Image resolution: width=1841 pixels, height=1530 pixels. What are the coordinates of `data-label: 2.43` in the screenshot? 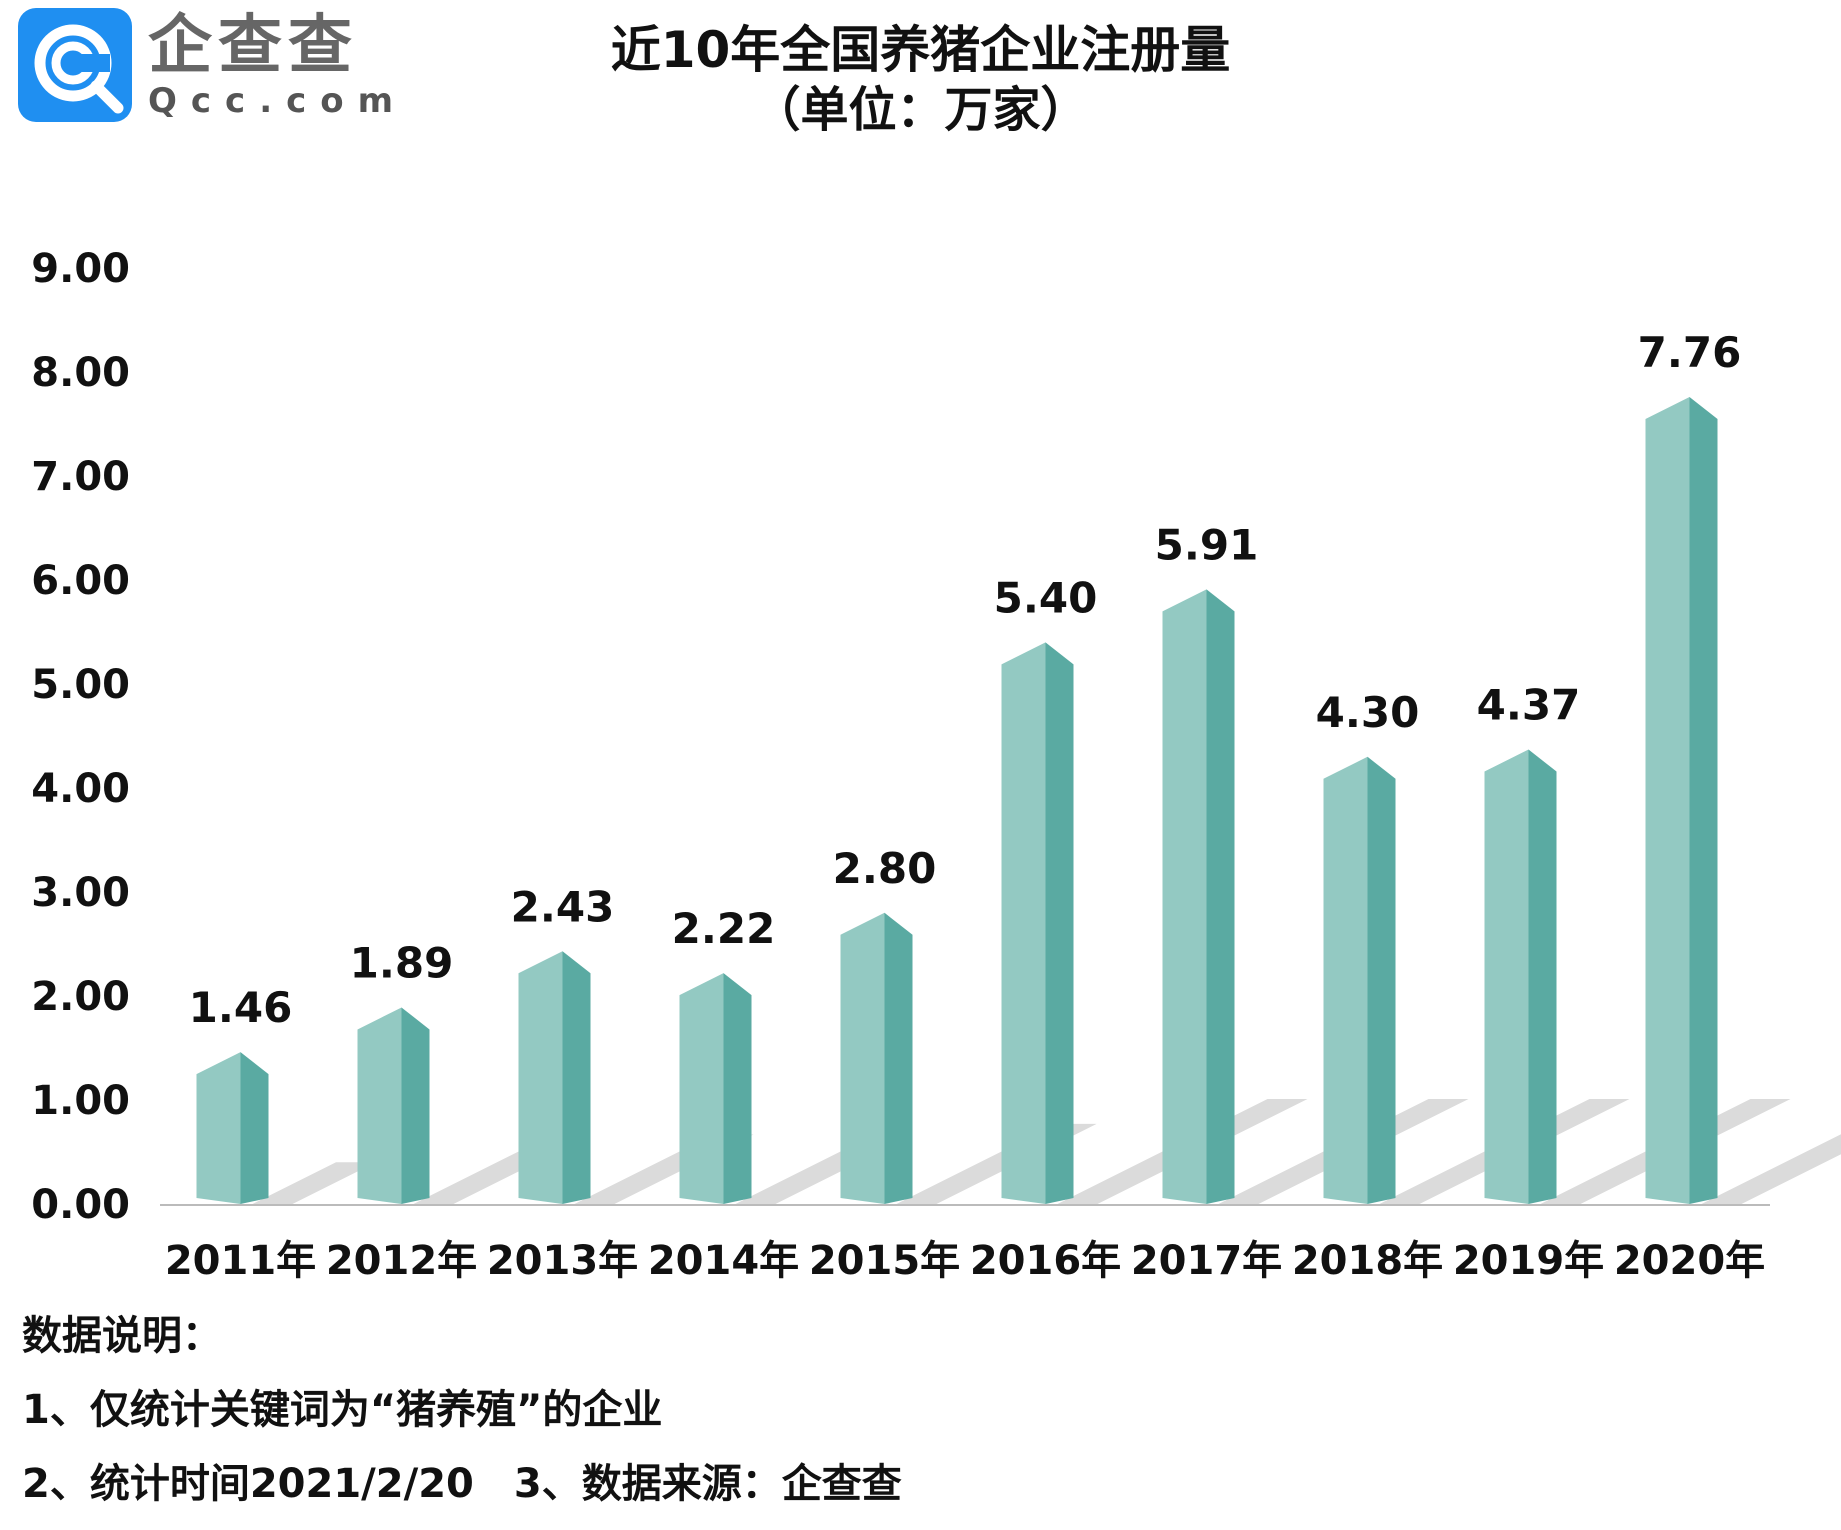 It's located at (563, 906).